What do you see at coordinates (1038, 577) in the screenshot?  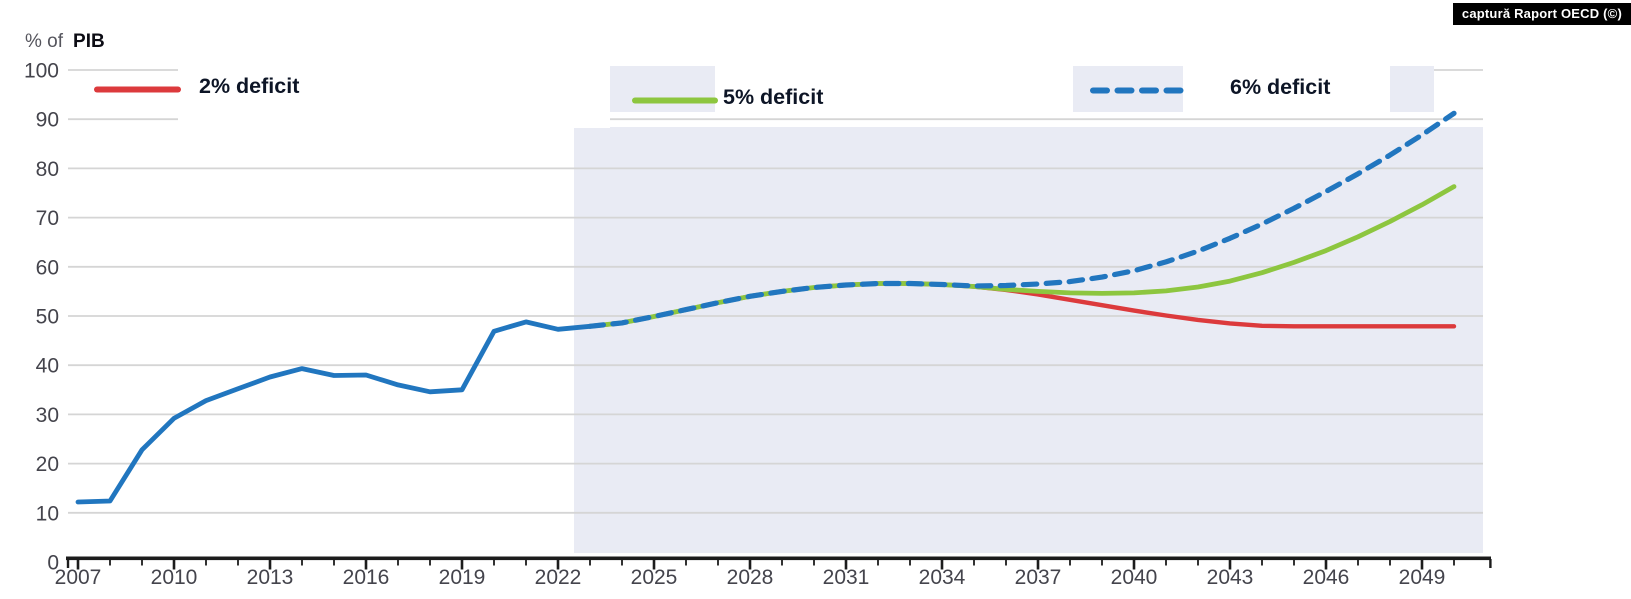 I see `x-tick-label-2037: 2037` at bounding box center [1038, 577].